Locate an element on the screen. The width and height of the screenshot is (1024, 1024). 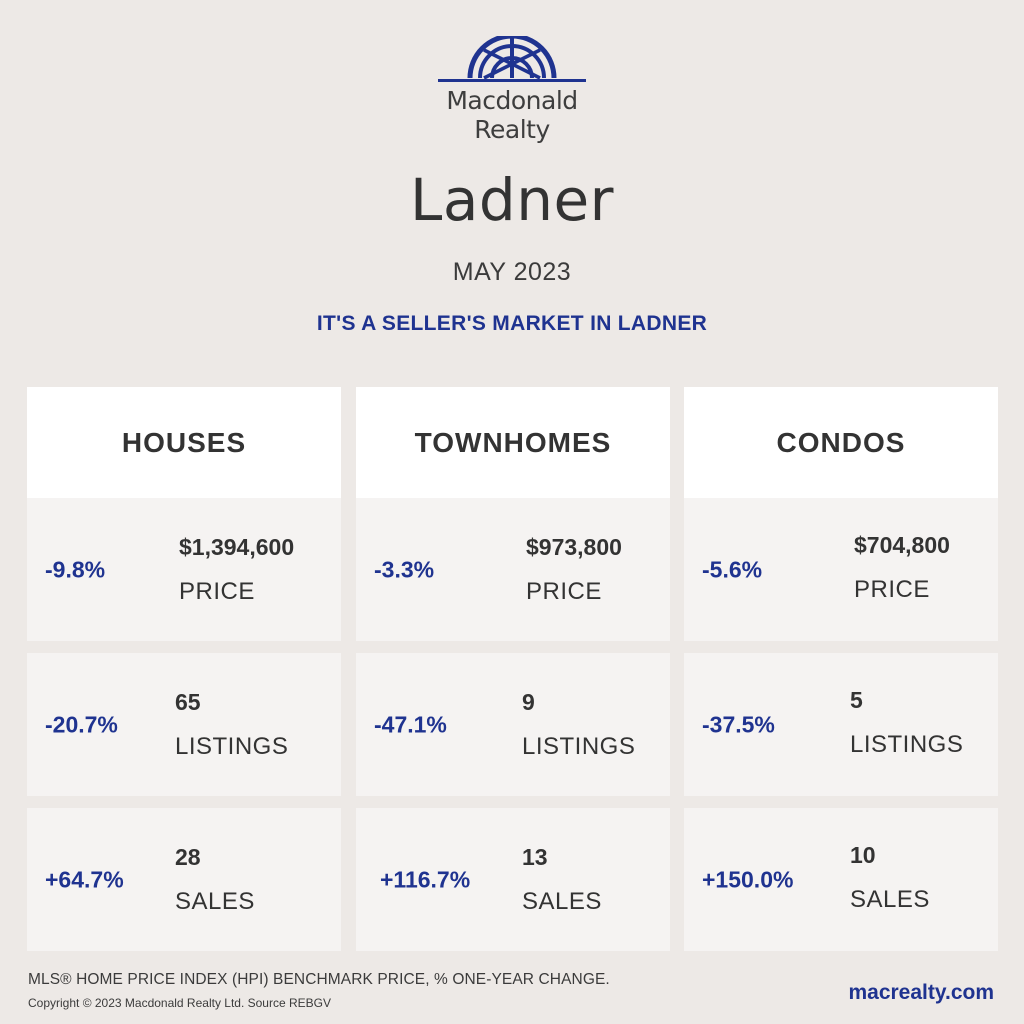
website-link: macrealty.com is located at coordinates (921, 992).